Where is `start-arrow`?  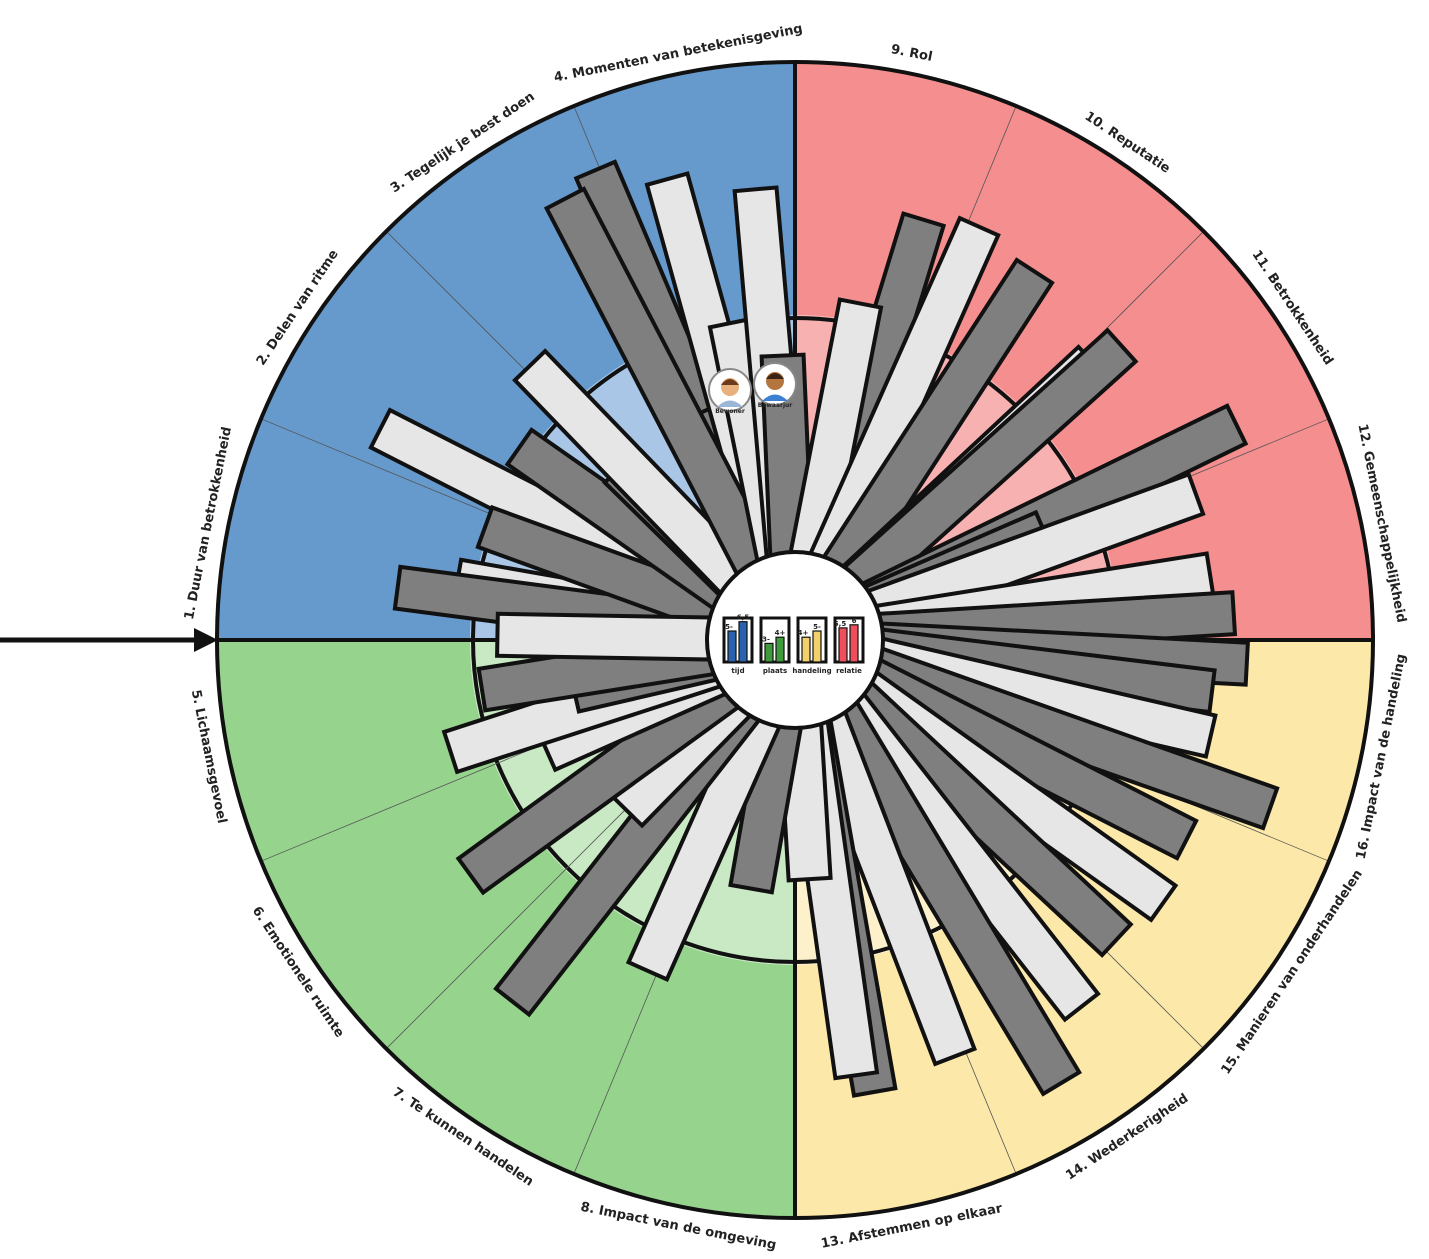 start-arrow is located at coordinates (109, 640).